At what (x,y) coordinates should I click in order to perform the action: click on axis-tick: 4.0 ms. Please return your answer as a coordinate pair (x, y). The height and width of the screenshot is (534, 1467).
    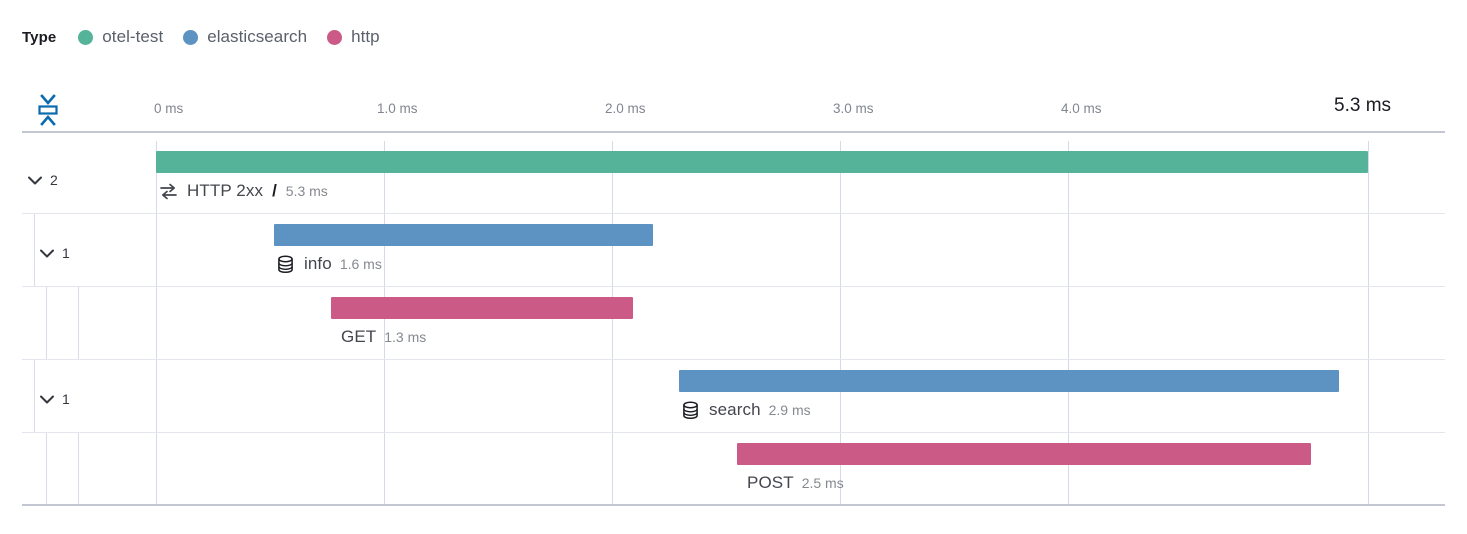
    Looking at the image, I should click on (1081, 108).